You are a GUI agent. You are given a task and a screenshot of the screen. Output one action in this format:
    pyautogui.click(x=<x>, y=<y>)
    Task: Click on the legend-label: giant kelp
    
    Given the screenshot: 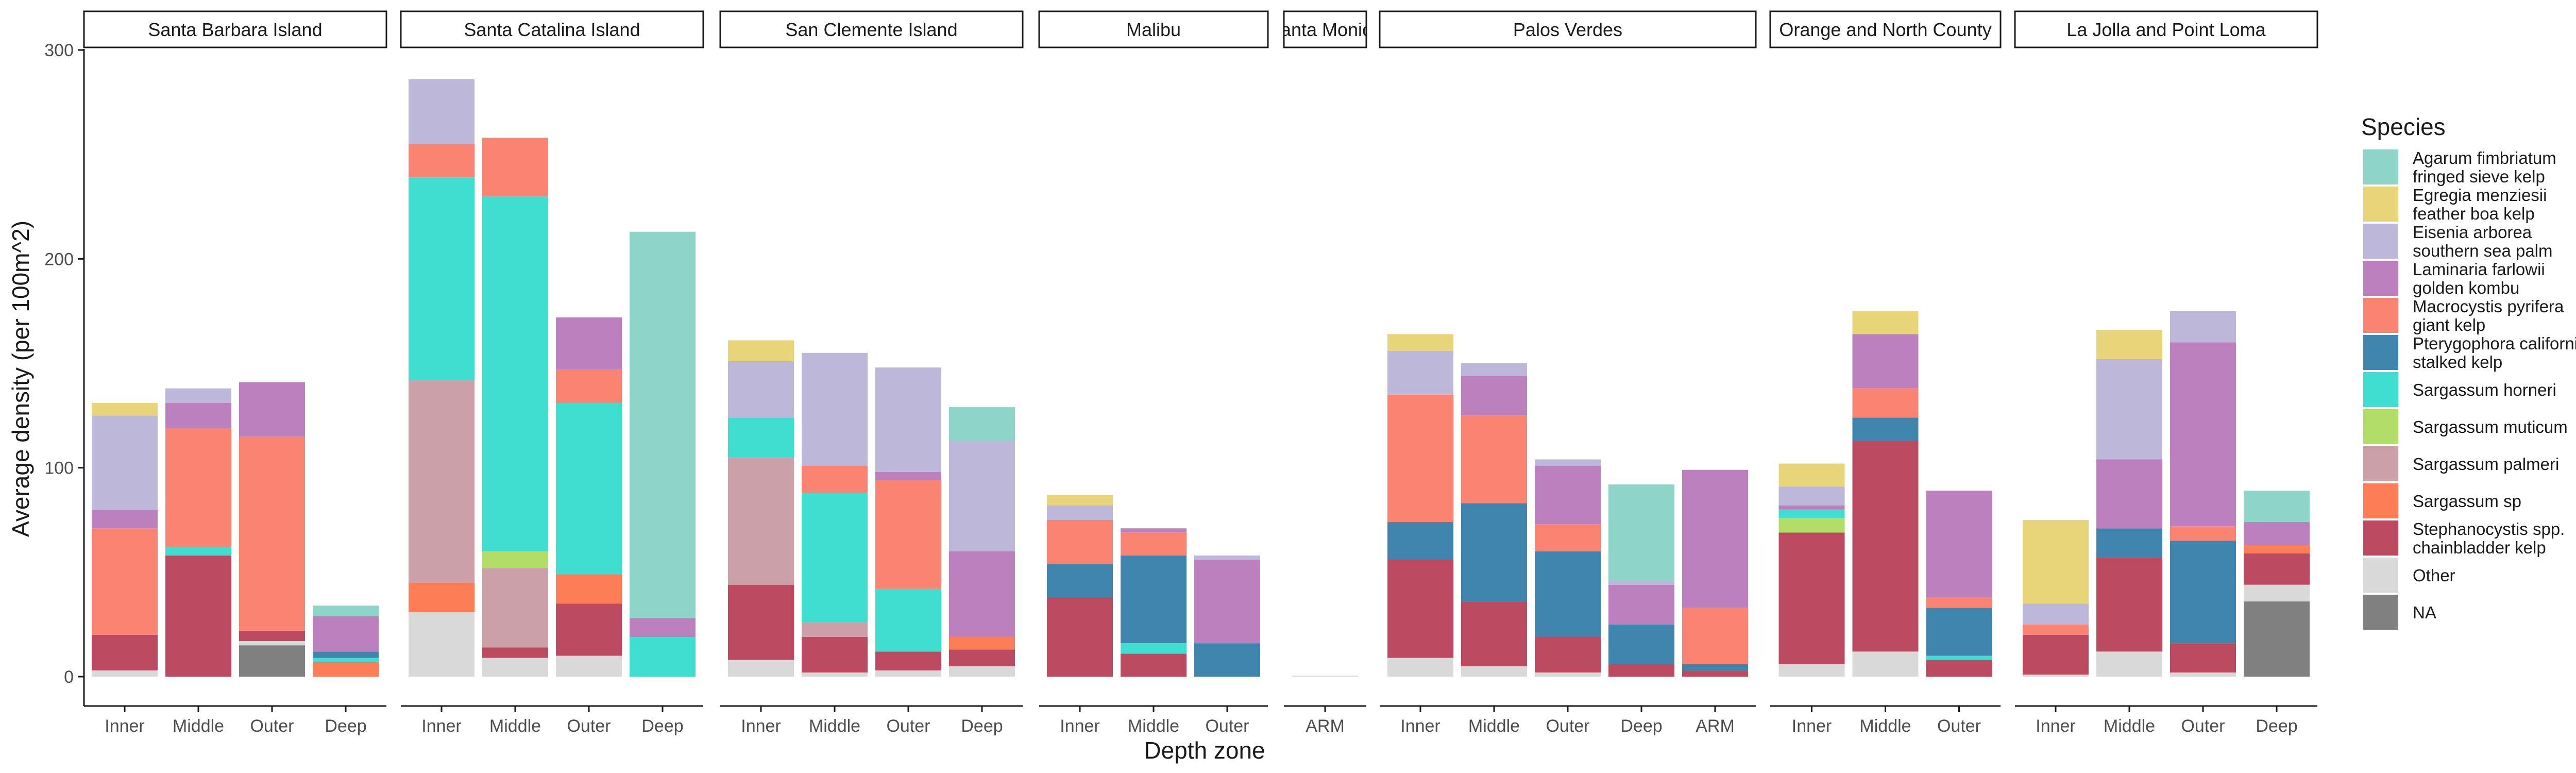 What is the action you would take?
    pyautogui.click(x=2449, y=324)
    